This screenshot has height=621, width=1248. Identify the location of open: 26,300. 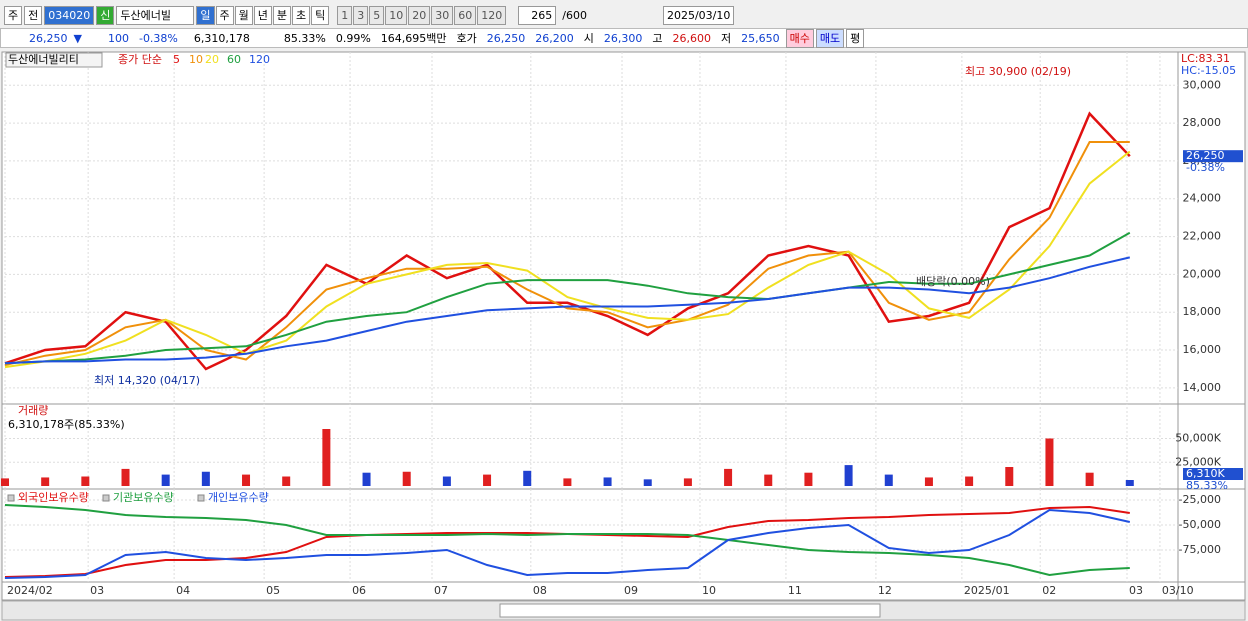
(623, 38).